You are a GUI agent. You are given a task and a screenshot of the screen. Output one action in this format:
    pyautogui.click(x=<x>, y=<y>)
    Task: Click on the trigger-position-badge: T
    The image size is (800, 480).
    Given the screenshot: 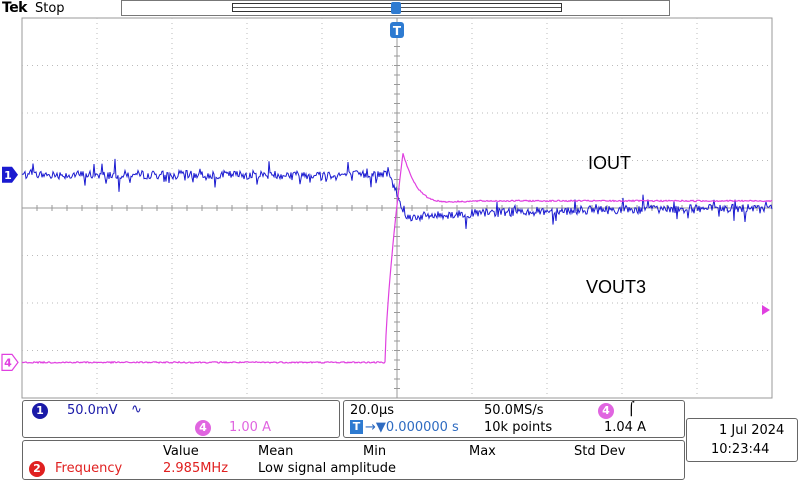 What is the action you would take?
    pyautogui.click(x=356, y=427)
    